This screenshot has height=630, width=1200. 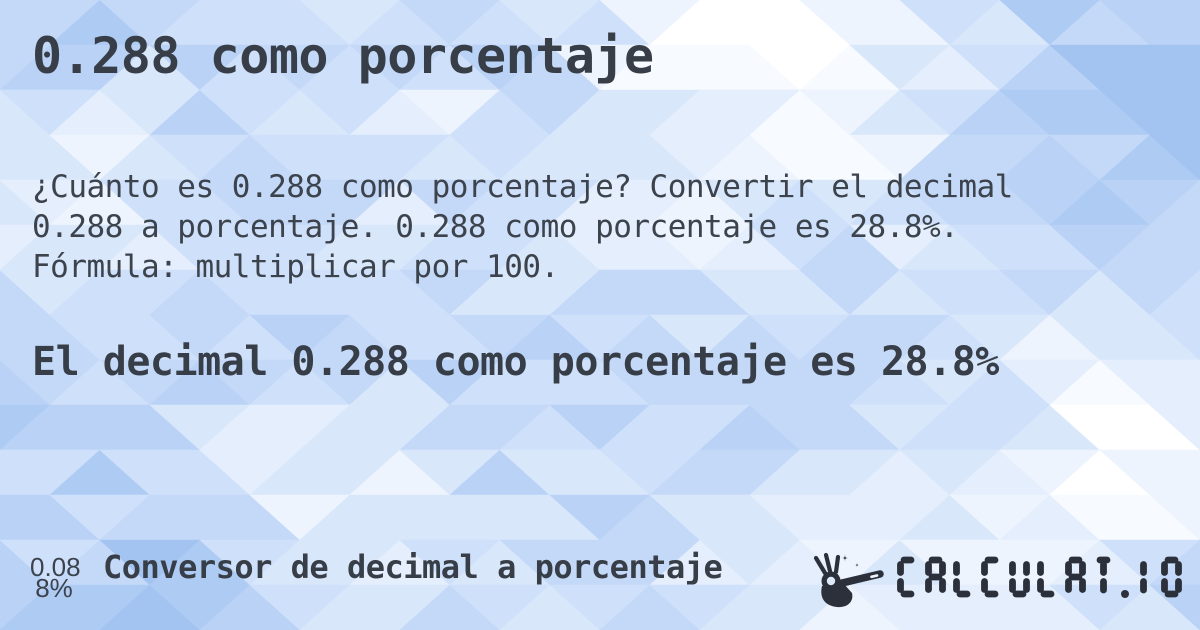 I want to click on page-title: 0.288 como porcentaje, so click(x=343, y=56).